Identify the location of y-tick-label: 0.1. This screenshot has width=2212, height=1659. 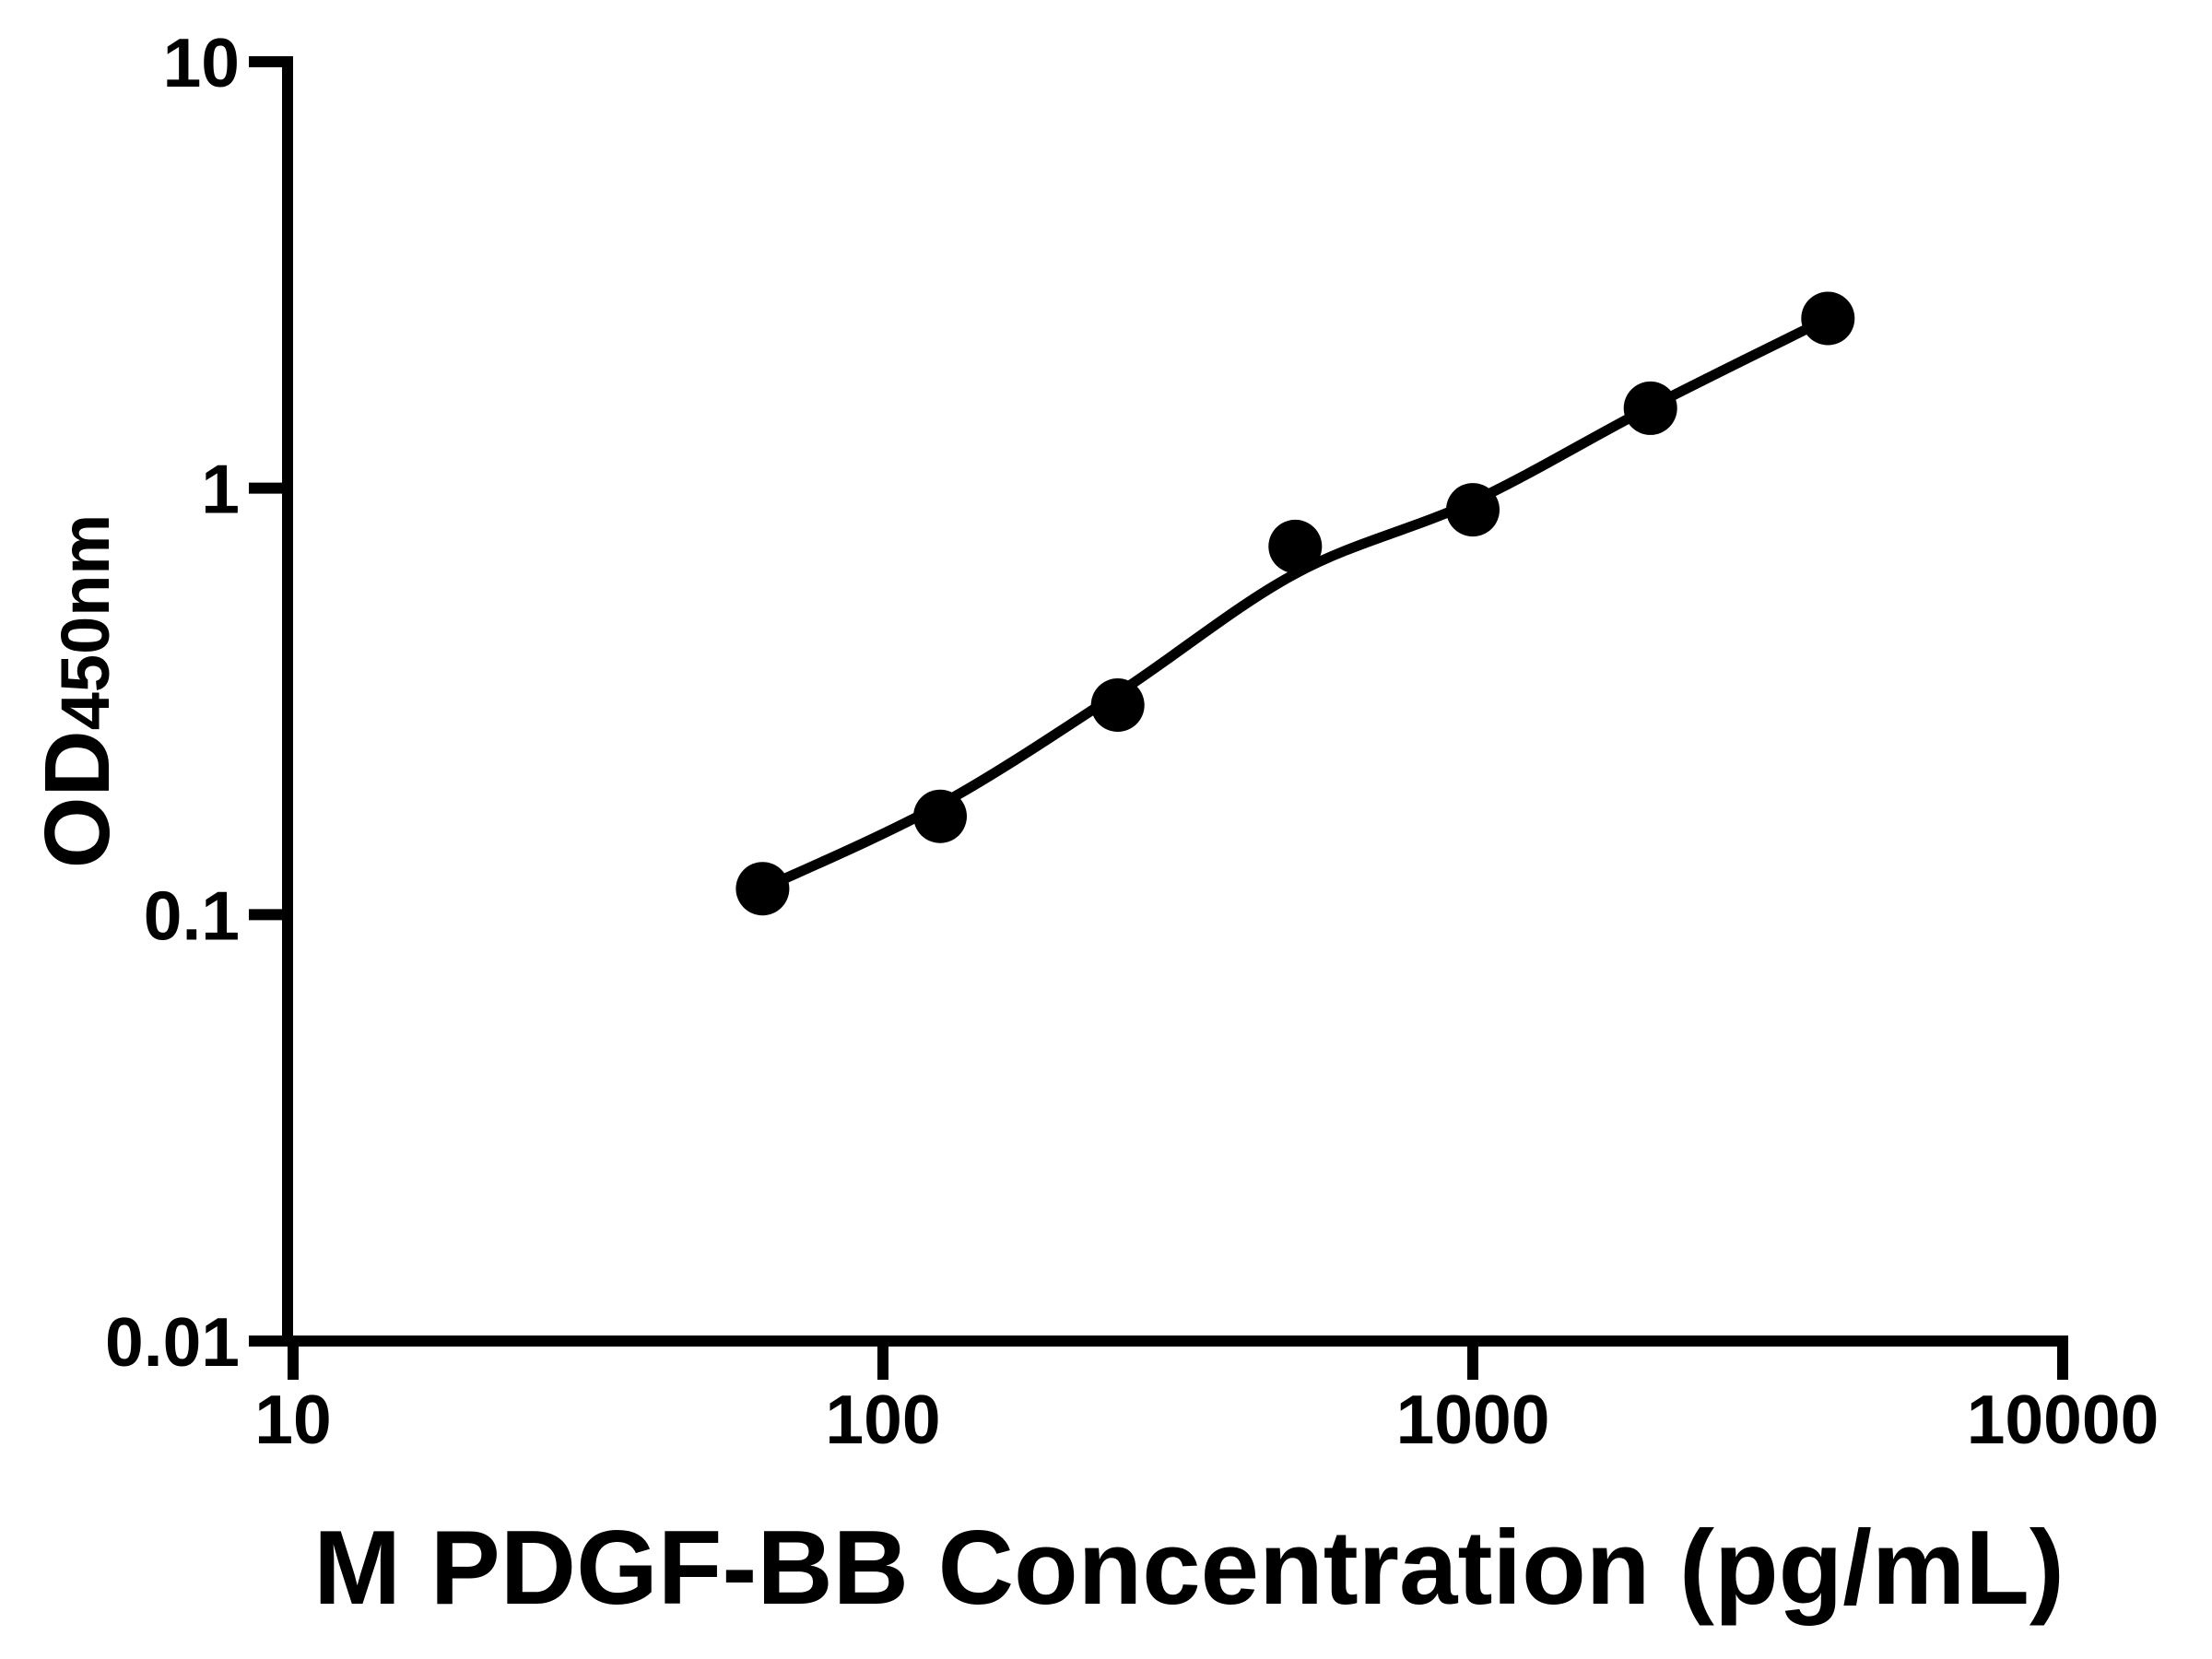
(192, 915).